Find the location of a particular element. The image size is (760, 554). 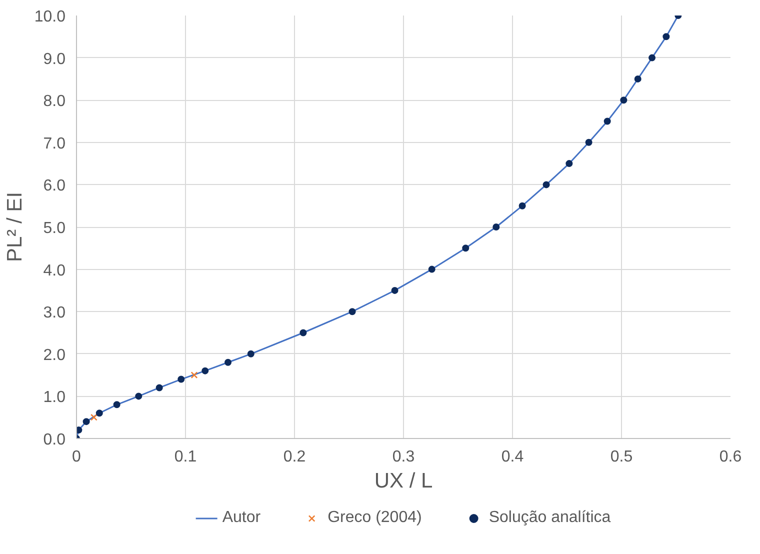

y-tick-label: 7.0 is located at coordinates (54, 143).